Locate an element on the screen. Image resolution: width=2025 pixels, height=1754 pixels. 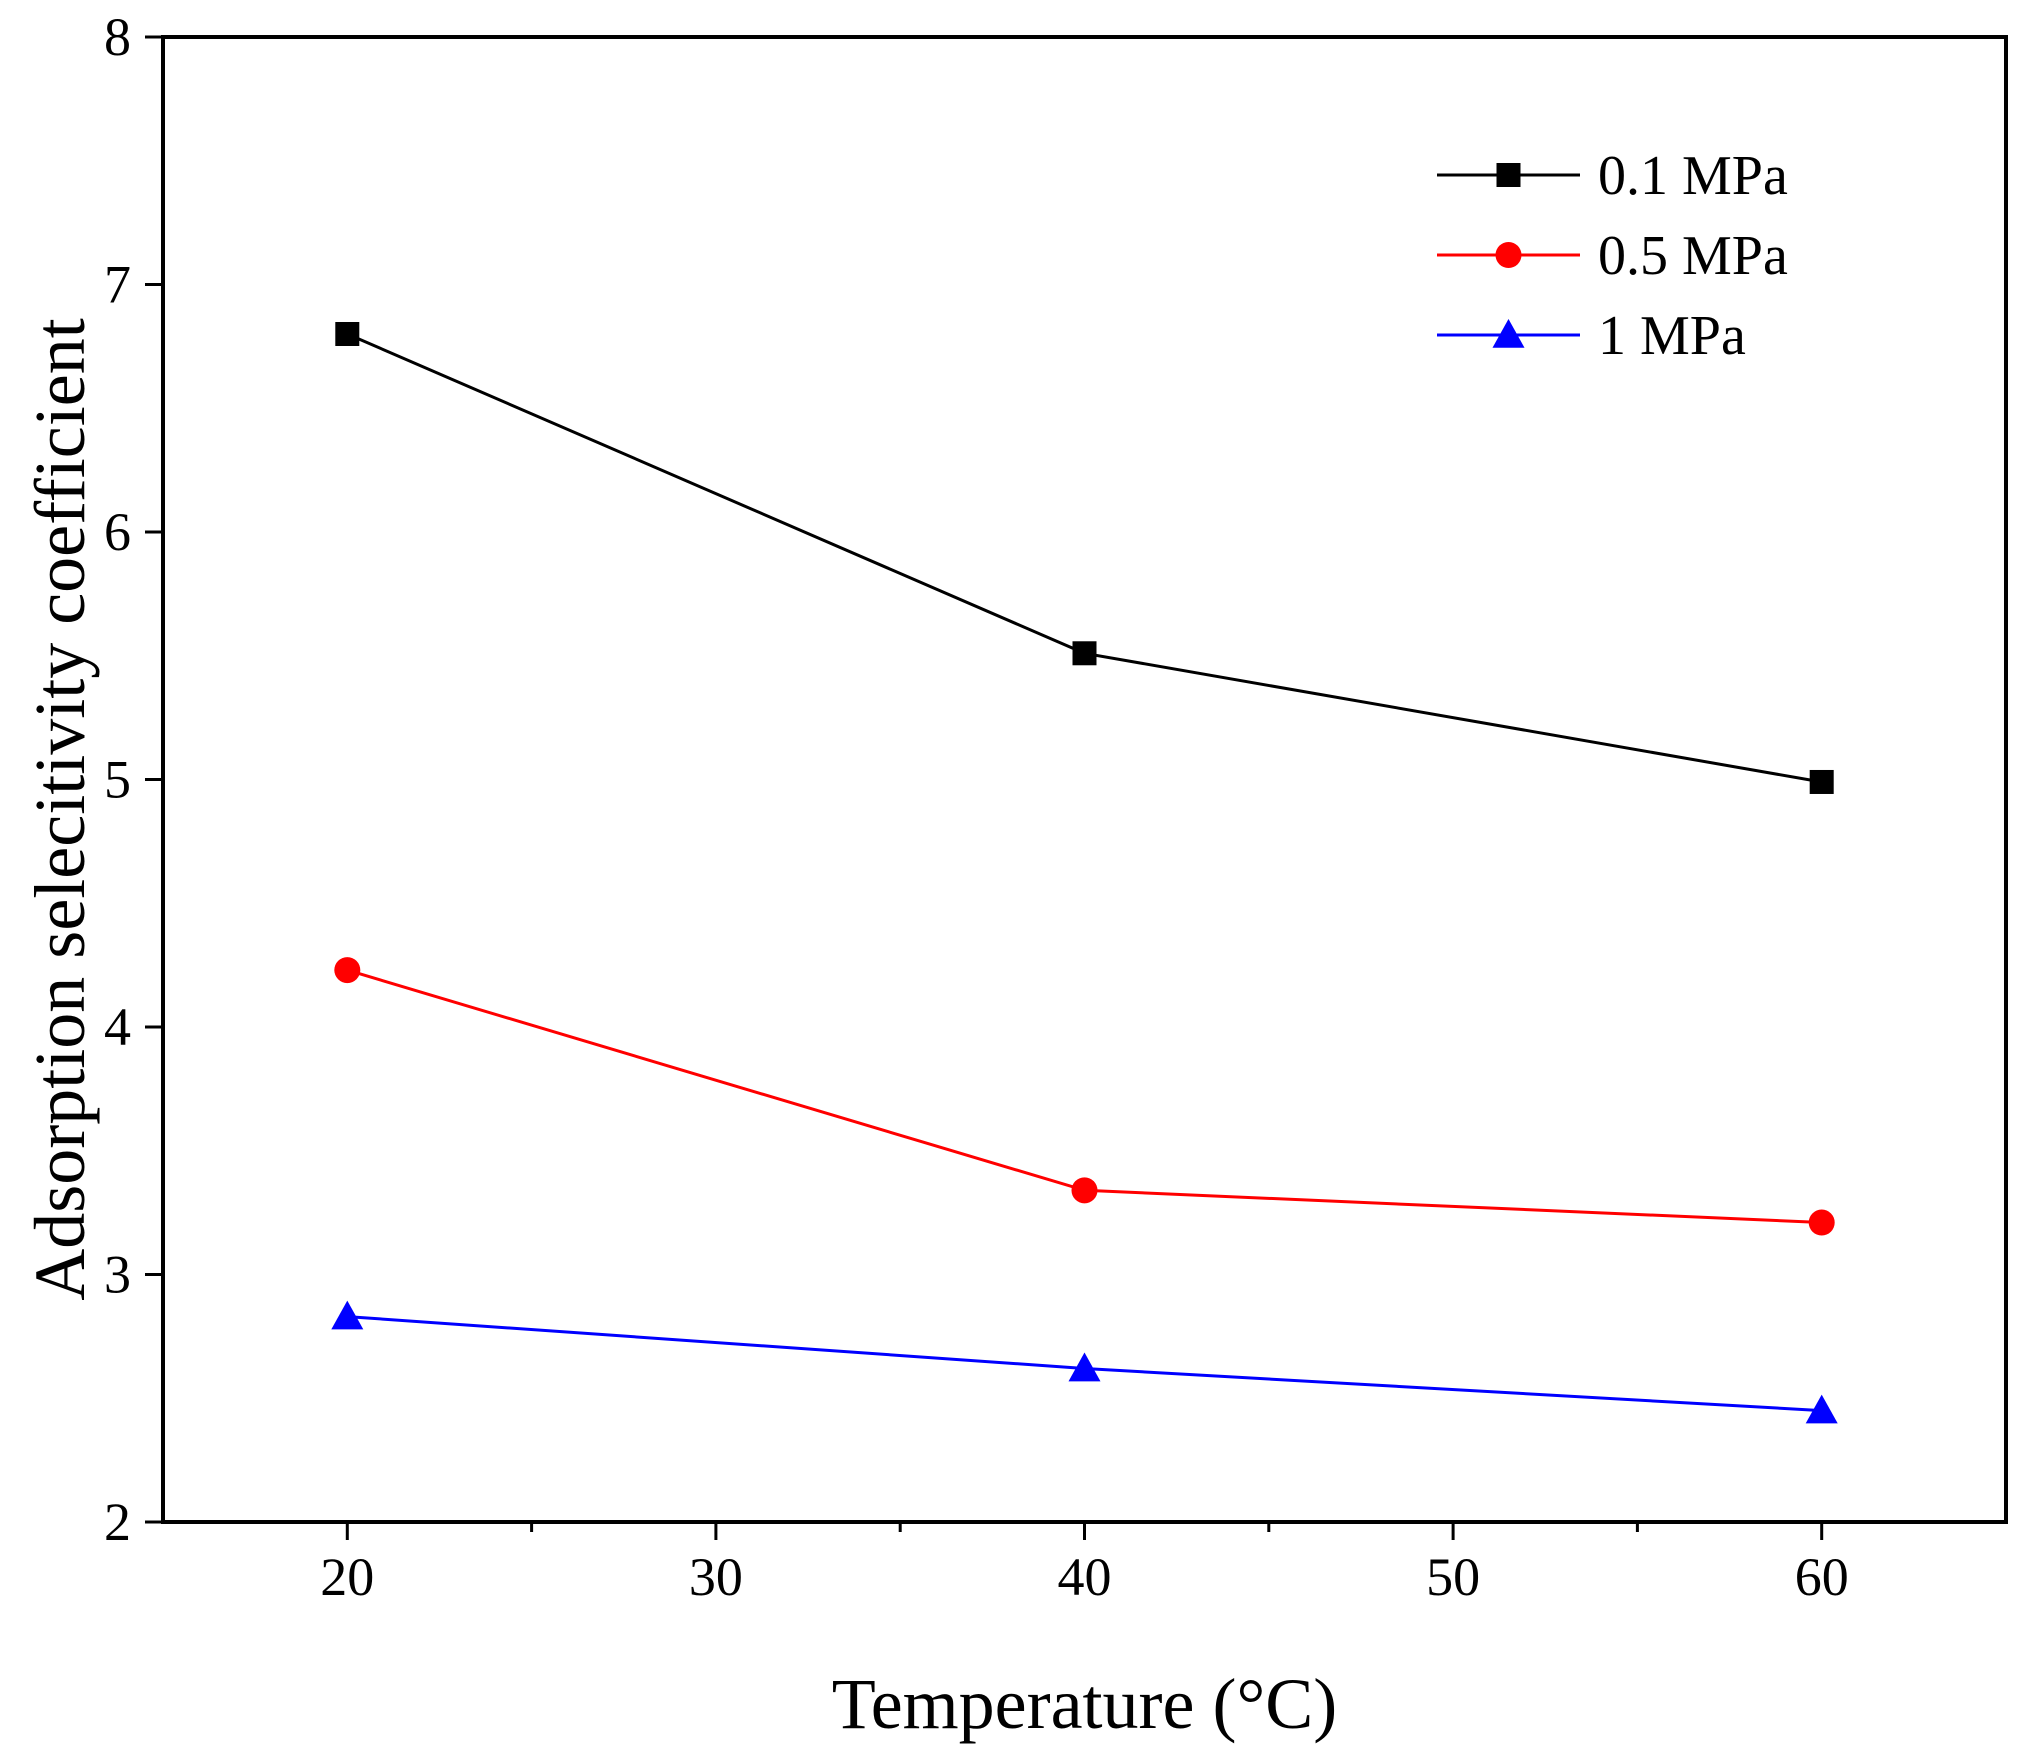
x-tick-label: 60 is located at coordinates (1822, 1577).